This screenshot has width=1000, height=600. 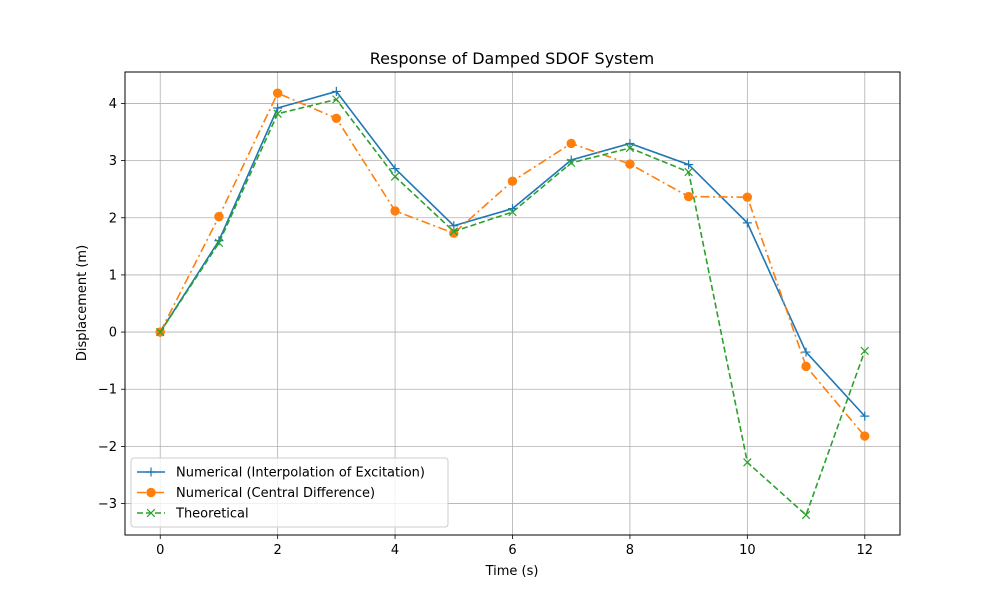 What do you see at coordinates (113, 104) in the screenshot?
I see `y-tick-label: 4` at bounding box center [113, 104].